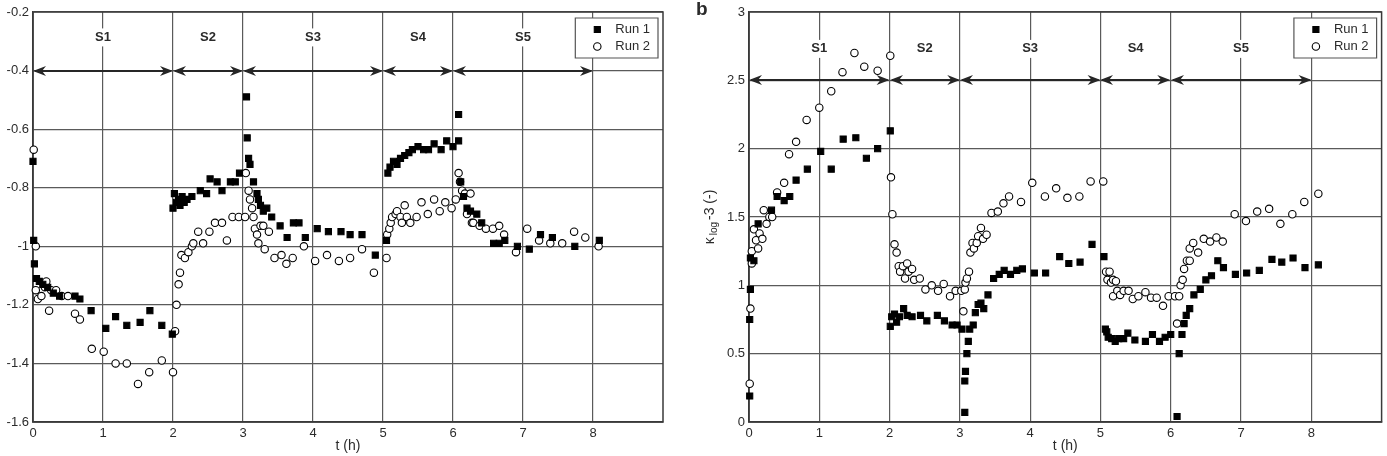 The width and height of the screenshot is (1387, 456). Describe the element at coordinates (17, 70) in the screenshot. I see `y-tick-label: -0.4` at that location.